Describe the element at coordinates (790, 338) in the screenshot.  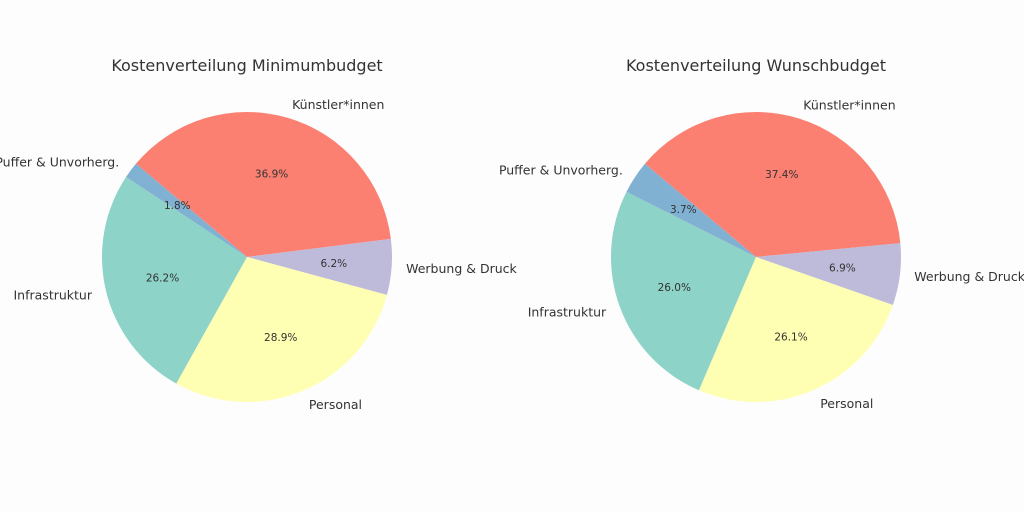
I see `value-label-personal: 26.1%` at that location.